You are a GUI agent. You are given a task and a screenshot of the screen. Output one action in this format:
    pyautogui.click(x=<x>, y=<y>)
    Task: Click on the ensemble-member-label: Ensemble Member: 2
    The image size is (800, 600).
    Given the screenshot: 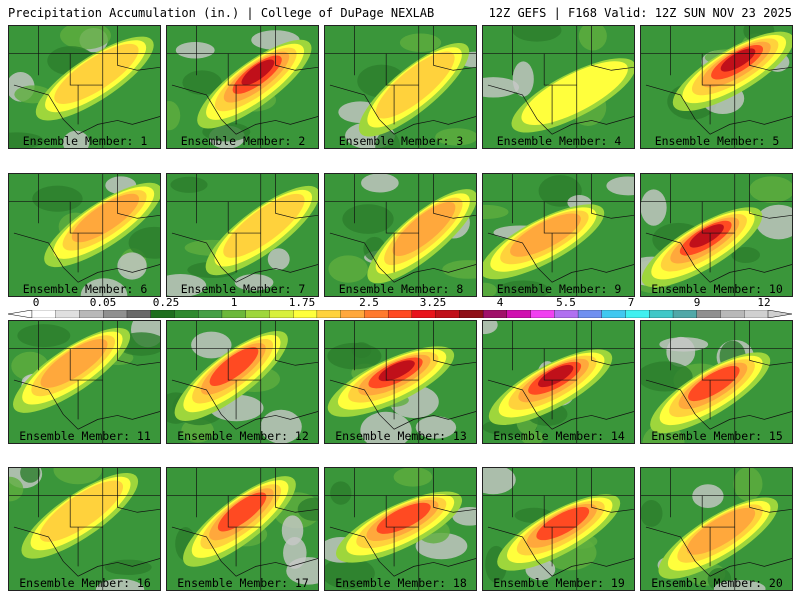 What is the action you would take?
    pyautogui.click(x=243, y=141)
    